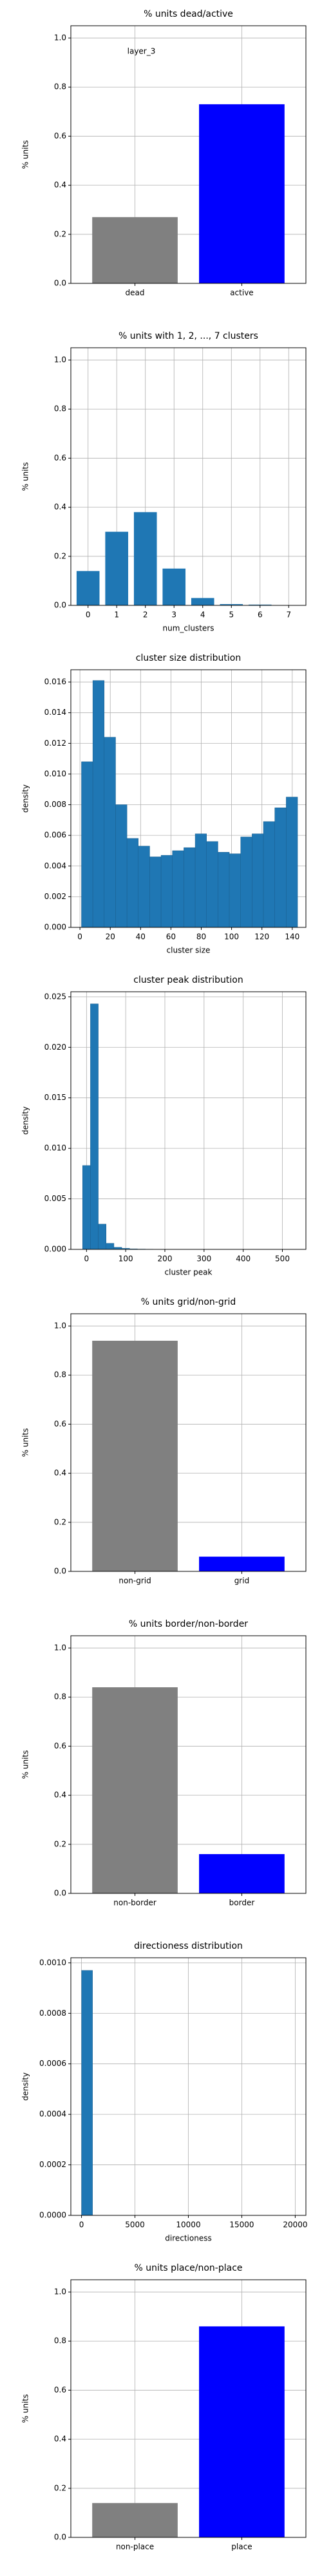 The height and width of the screenshot is (2576, 322). What do you see at coordinates (189, 1624) in the screenshot?
I see `chart-title: % units border/non-border` at bounding box center [189, 1624].